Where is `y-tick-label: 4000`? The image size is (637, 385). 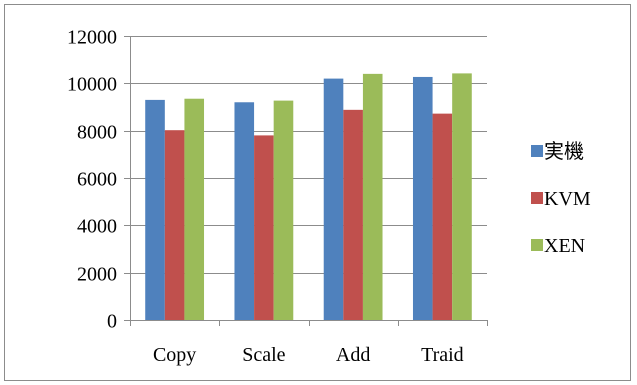
y-tick-label: 4000 is located at coordinates (97, 227).